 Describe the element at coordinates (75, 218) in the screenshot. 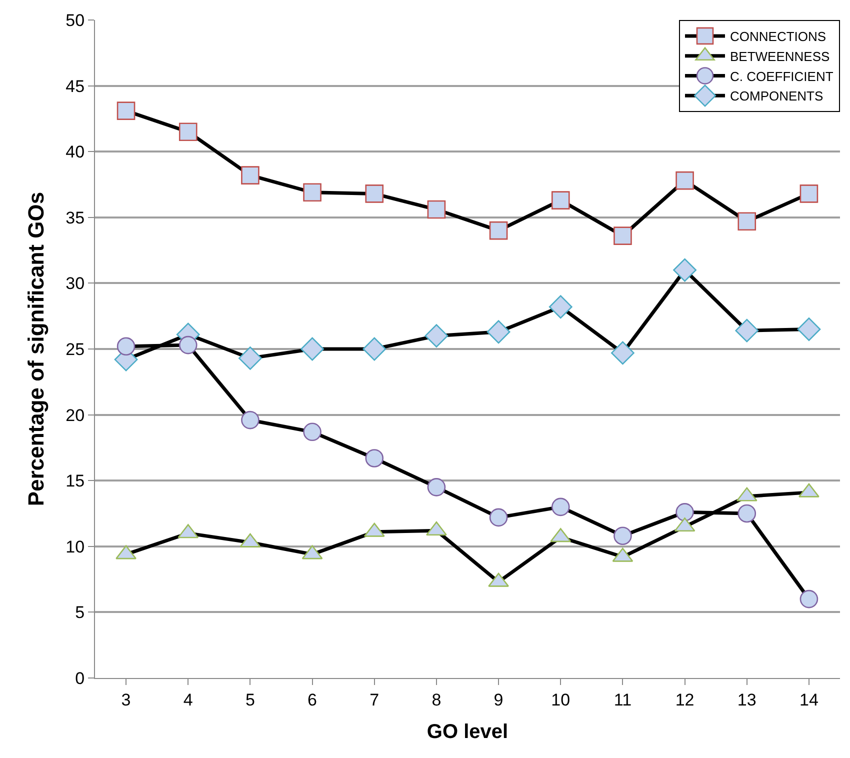

I see `y-tick-label: 35` at that location.